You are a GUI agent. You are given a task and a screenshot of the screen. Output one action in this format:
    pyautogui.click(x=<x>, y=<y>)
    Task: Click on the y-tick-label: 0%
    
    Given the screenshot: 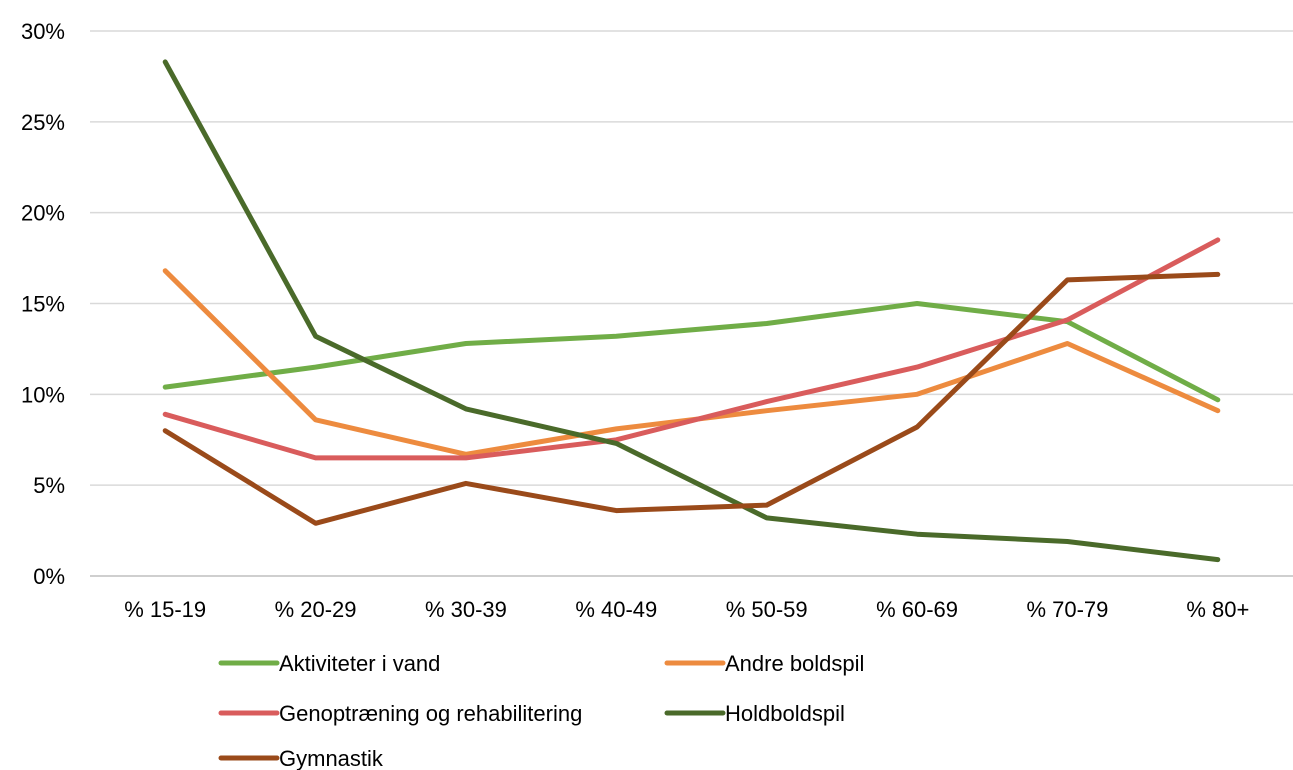 What is the action you would take?
    pyautogui.click(x=49, y=576)
    